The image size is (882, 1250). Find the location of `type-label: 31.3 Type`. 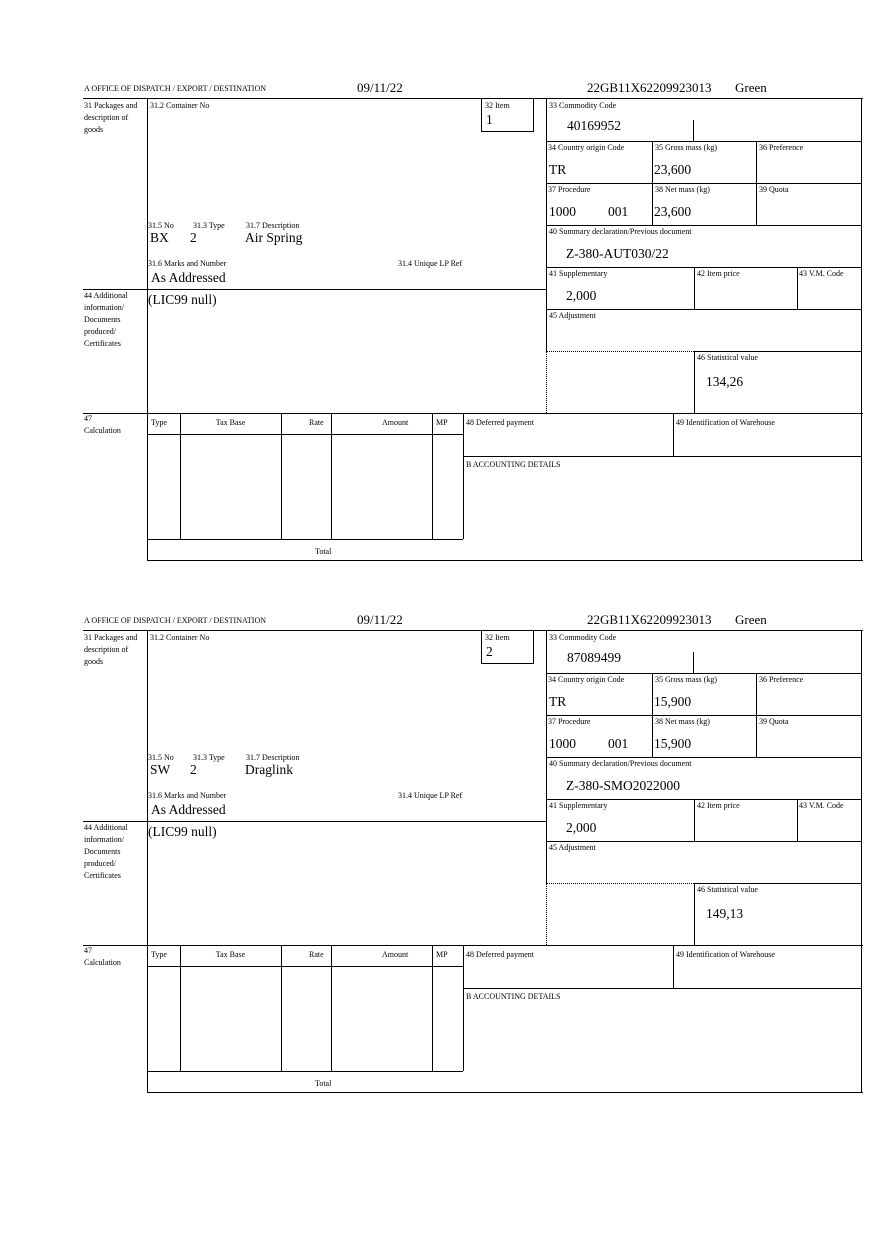

type-label: 31.3 Type is located at coordinates (209, 225).